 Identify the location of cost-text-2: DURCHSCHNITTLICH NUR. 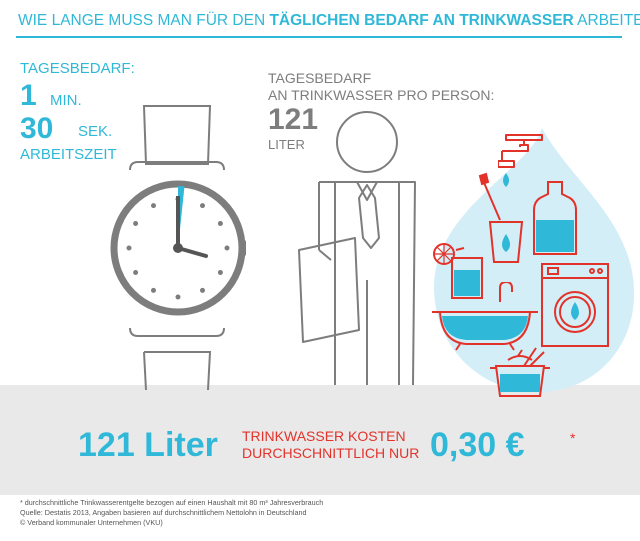
(331, 453).